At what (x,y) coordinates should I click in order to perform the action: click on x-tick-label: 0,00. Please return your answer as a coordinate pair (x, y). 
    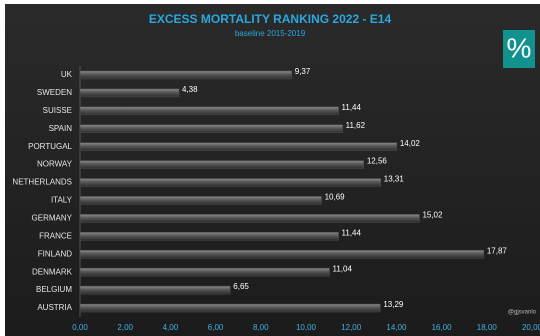
    Looking at the image, I should click on (80, 327).